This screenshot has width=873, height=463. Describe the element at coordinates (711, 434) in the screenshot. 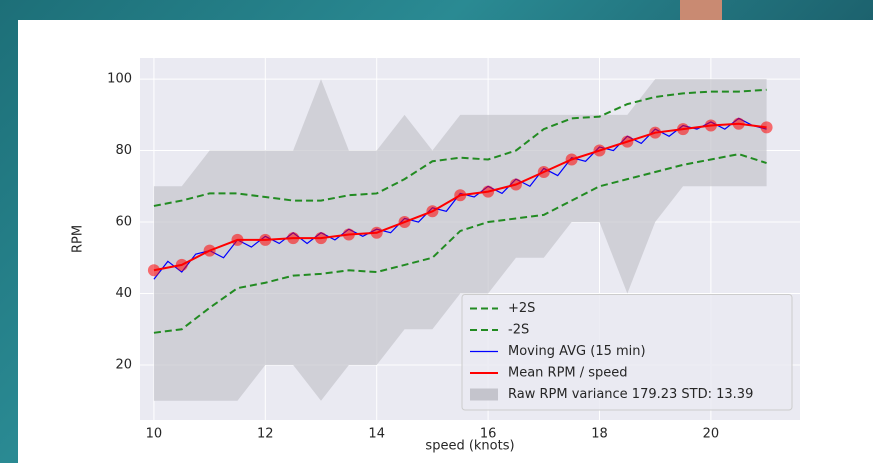

I see `x-tick-label: 20` at that location.